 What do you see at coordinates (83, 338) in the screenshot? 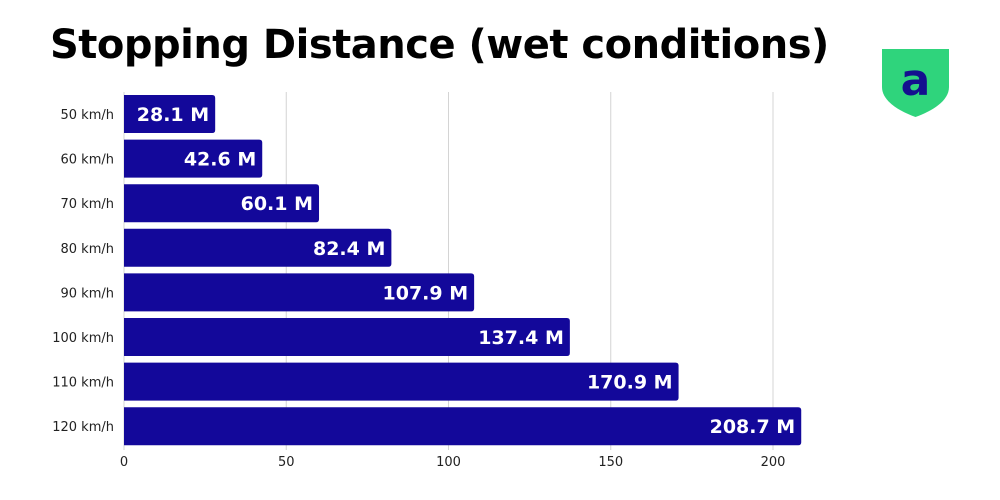
I see `y-tick-label: 100 km/h` at bounding box center [83, 338].